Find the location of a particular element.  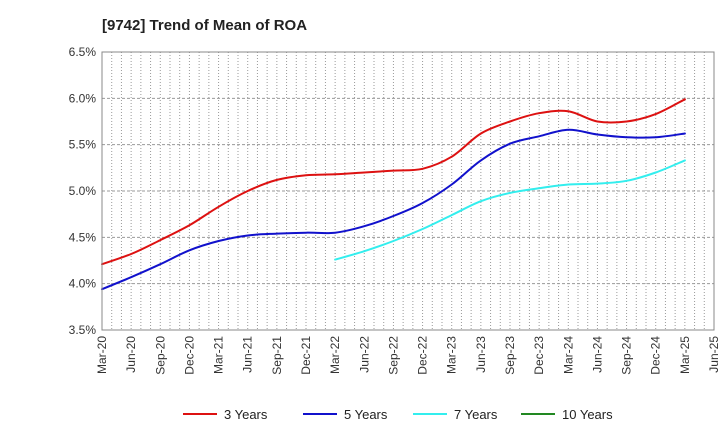

x-tick-label: Mar-22 is located at coordinates (335, 355).